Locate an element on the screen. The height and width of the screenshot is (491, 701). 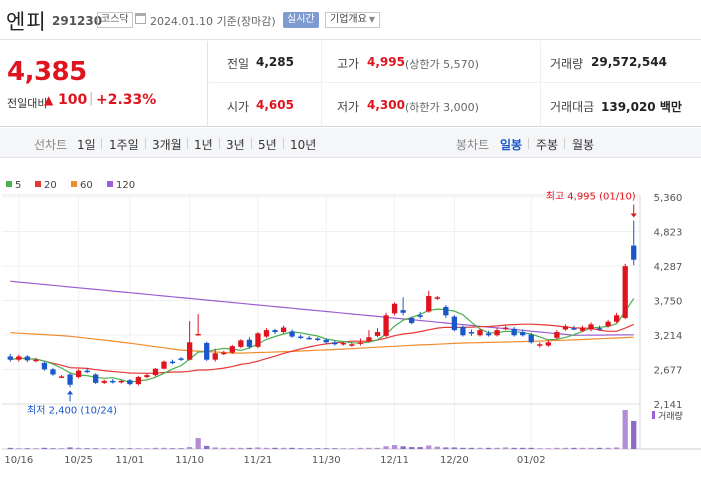
tab-5y: 5년 is located at coordinates (267, 145).